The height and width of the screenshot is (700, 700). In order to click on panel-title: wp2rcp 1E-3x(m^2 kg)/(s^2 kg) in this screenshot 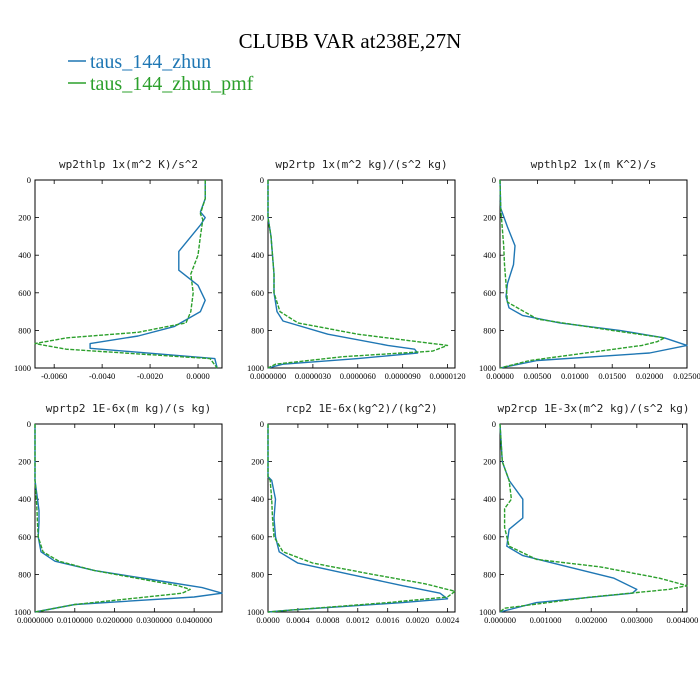, I will do `click(593, 408)`.